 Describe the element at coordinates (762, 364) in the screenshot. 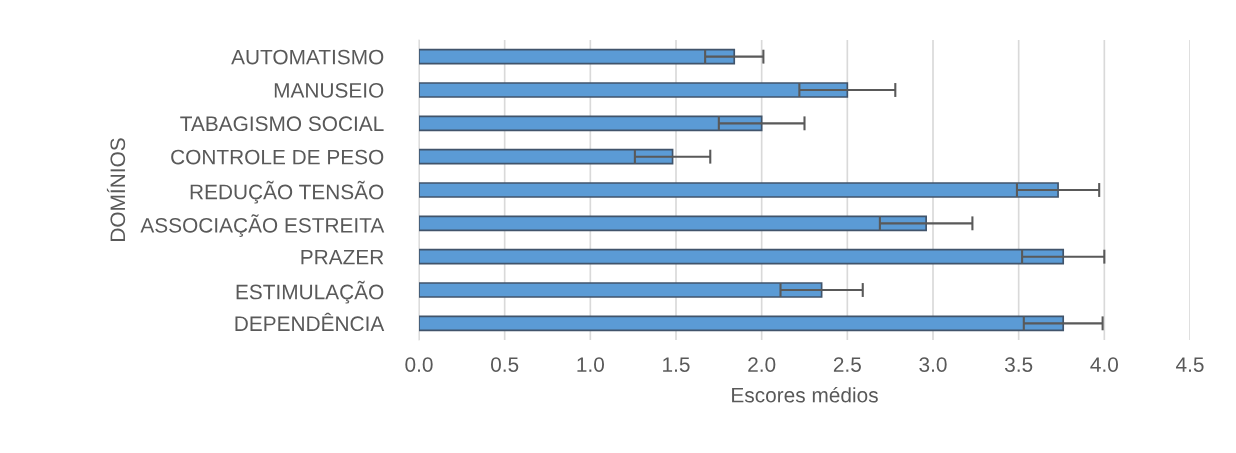

I see `x-tick-label: 2.0` at that location.